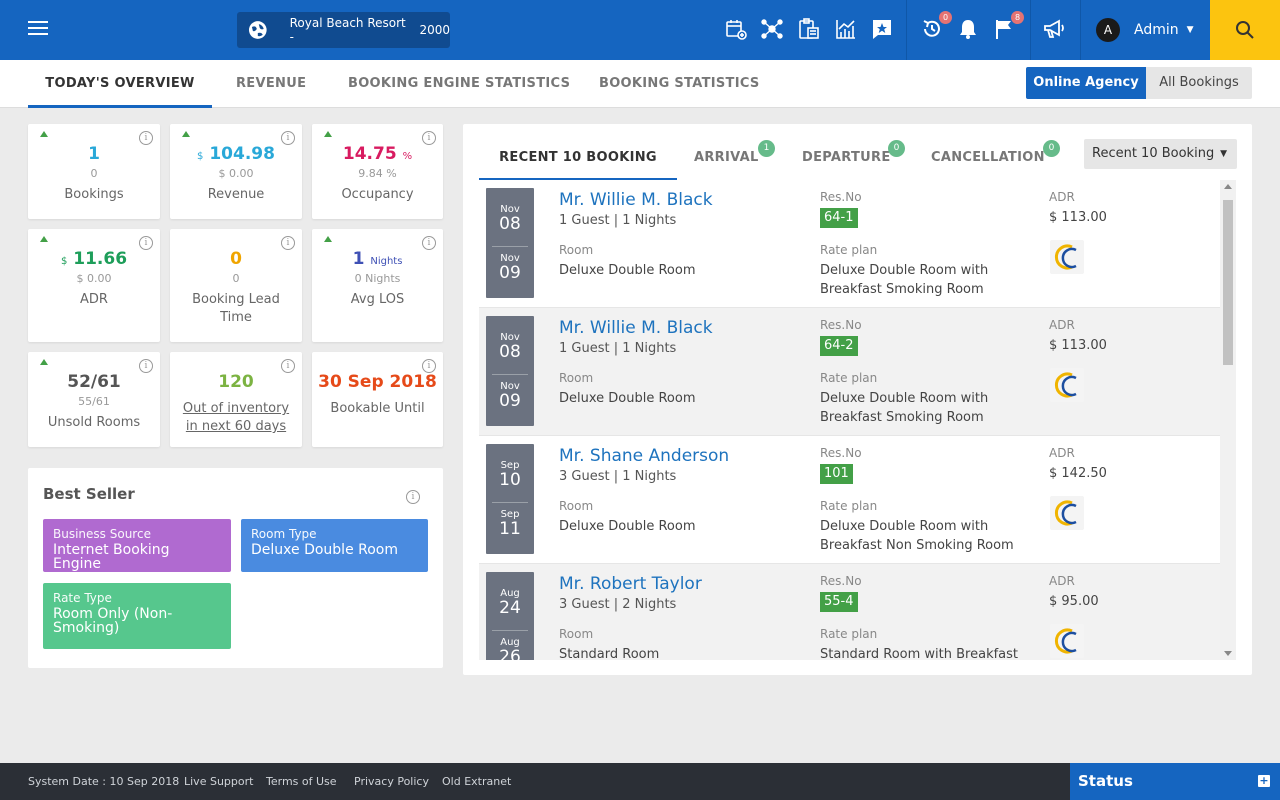  Describe the element at coordinates (896, 148) in the screenshot. I see `departure-badge: 0` at that location.